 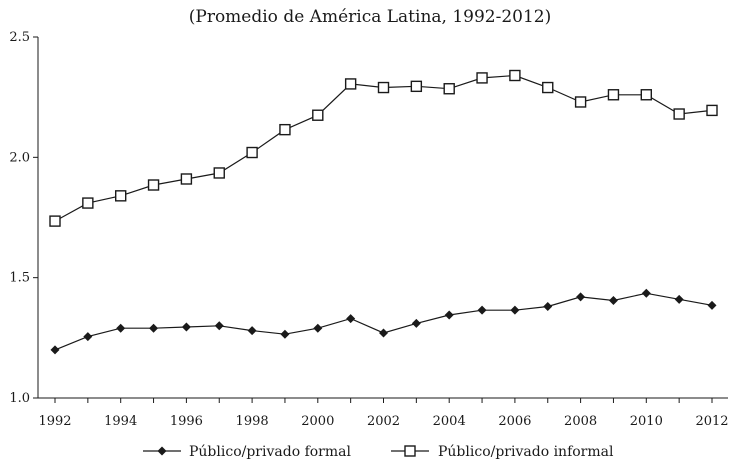 What do you see at coordinates (162, 451) in the screenshot?
I see `legend-diamond-icon` at bounding box center [162, 451].